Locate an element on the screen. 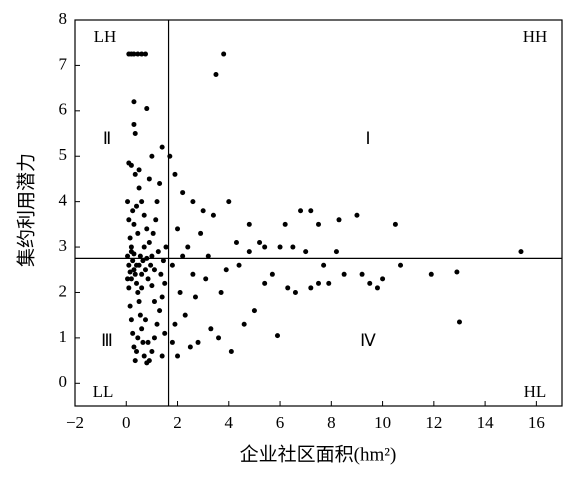 The image size is (580, 477). quadrant-label: LL is located at coordinates (103, 391).